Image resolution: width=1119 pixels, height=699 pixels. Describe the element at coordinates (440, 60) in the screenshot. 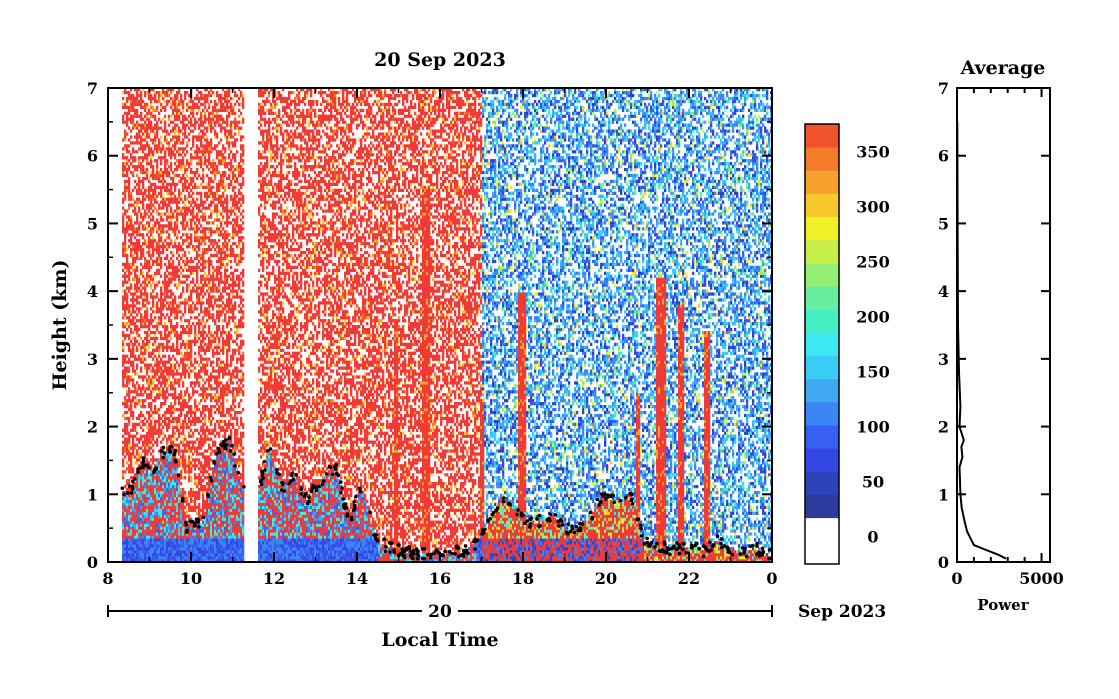

I see `chart-title: 20 Sep 2023` at that location.